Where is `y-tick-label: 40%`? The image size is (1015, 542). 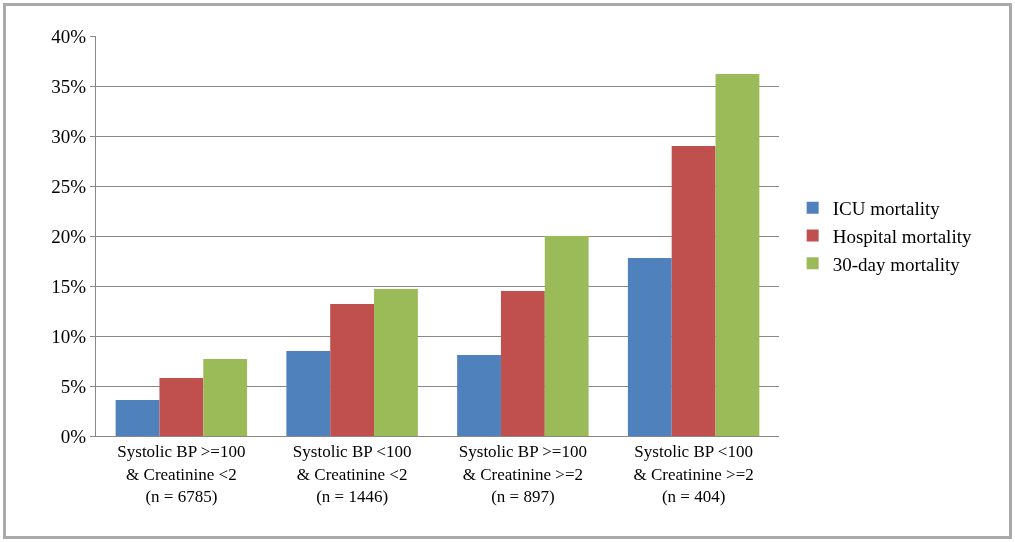
y-tick-label: 40% is located at coordinates (69, 36).